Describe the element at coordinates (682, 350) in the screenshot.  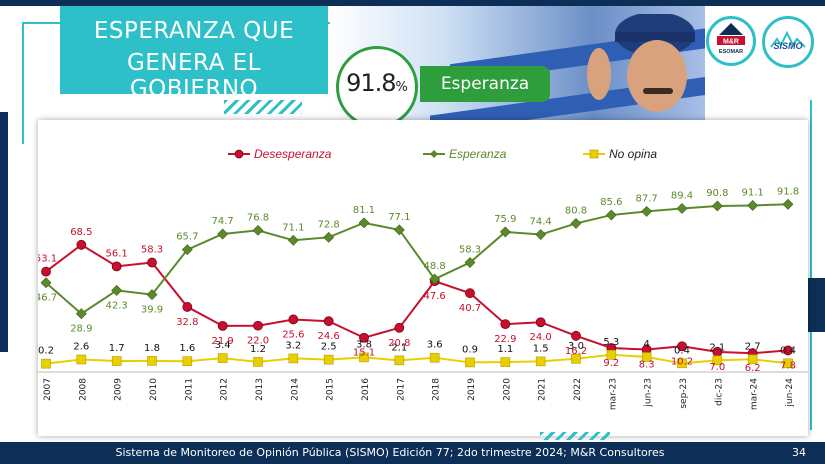
I see `data-label-no-opina: 0.4` at that location.